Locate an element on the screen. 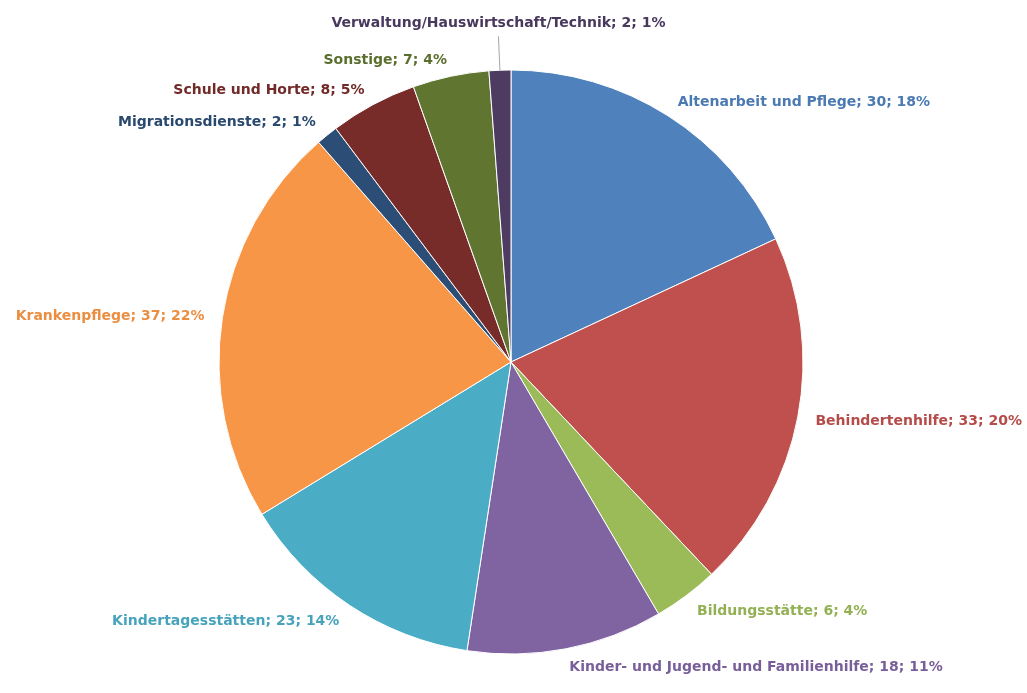 This screenshot has width=1027, height=693. slice-label: Verwaltung/Hauswirtschaft/Technik; 2; 1% is located at coordinates (498, 22).